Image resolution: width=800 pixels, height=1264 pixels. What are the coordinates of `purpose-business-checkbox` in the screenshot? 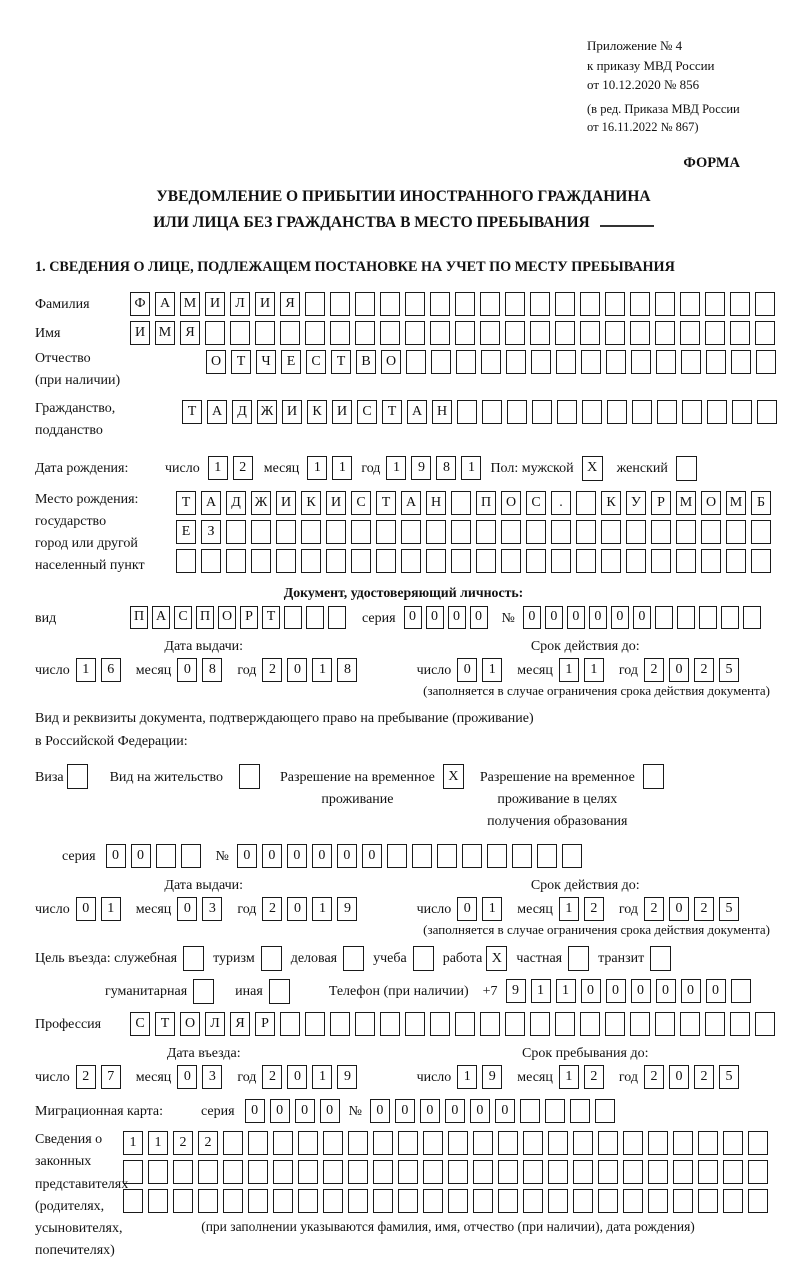 It's located at (354, 959).